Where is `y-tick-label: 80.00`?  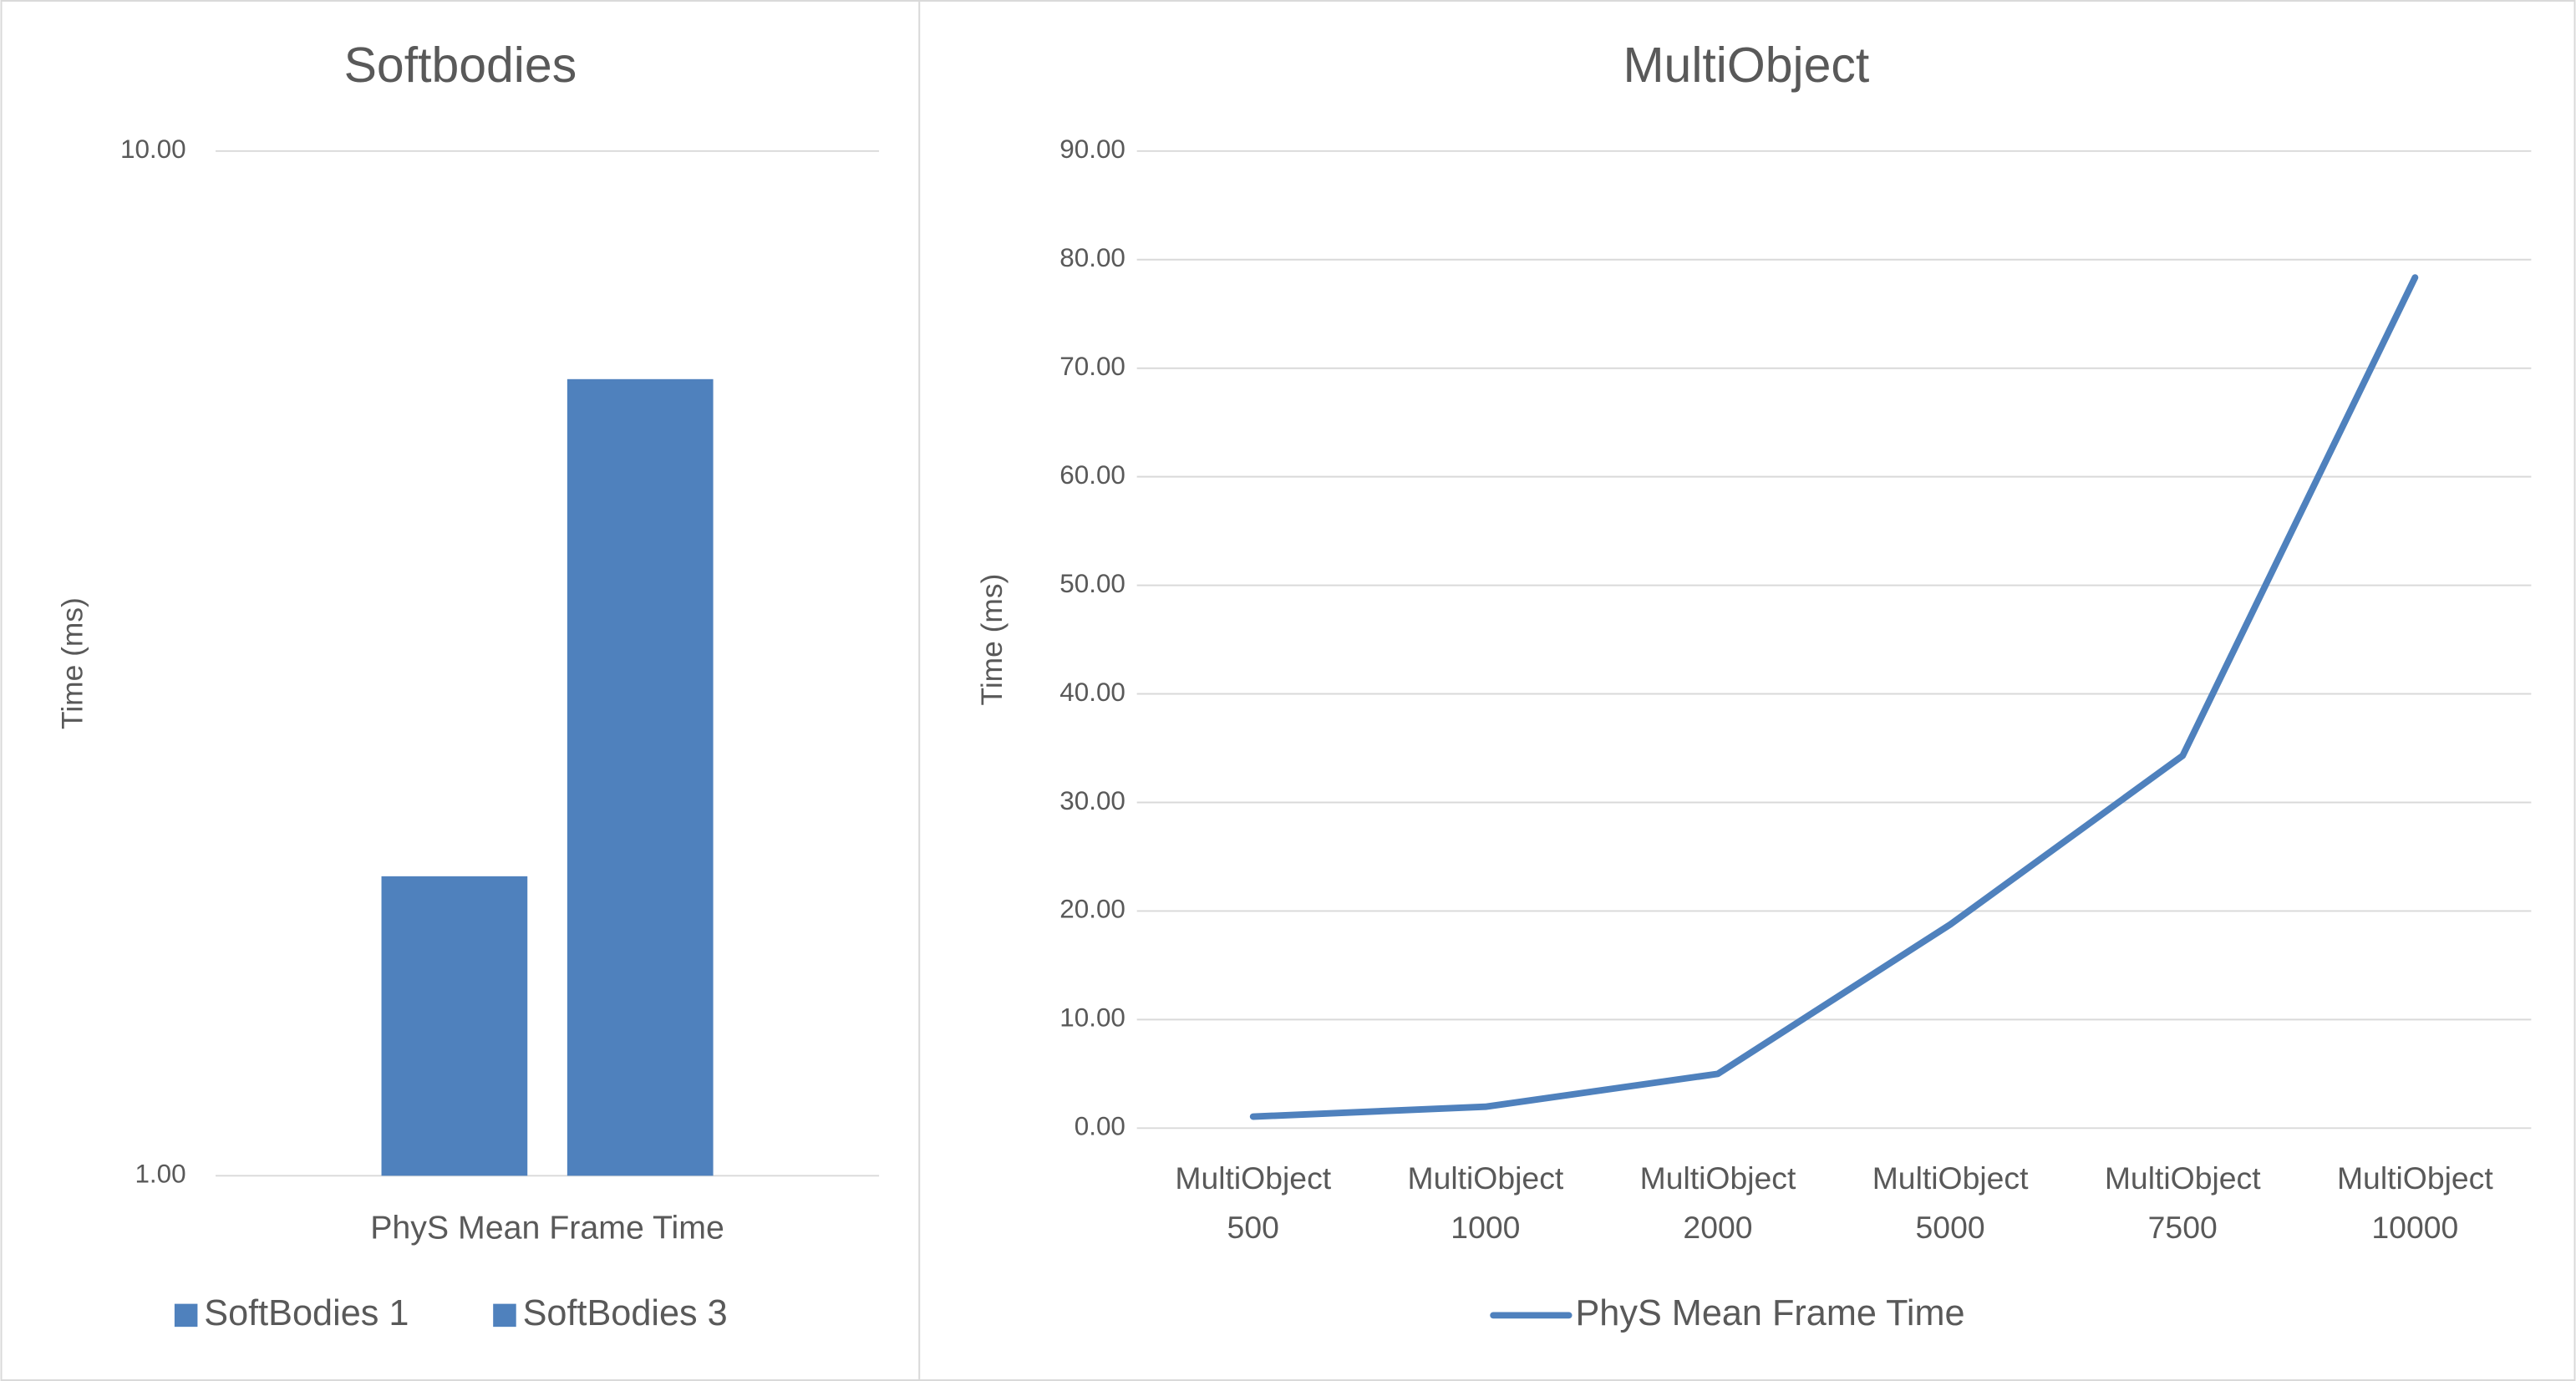 y-tick-label: 80.00 is located at coordinates (1092, 257).